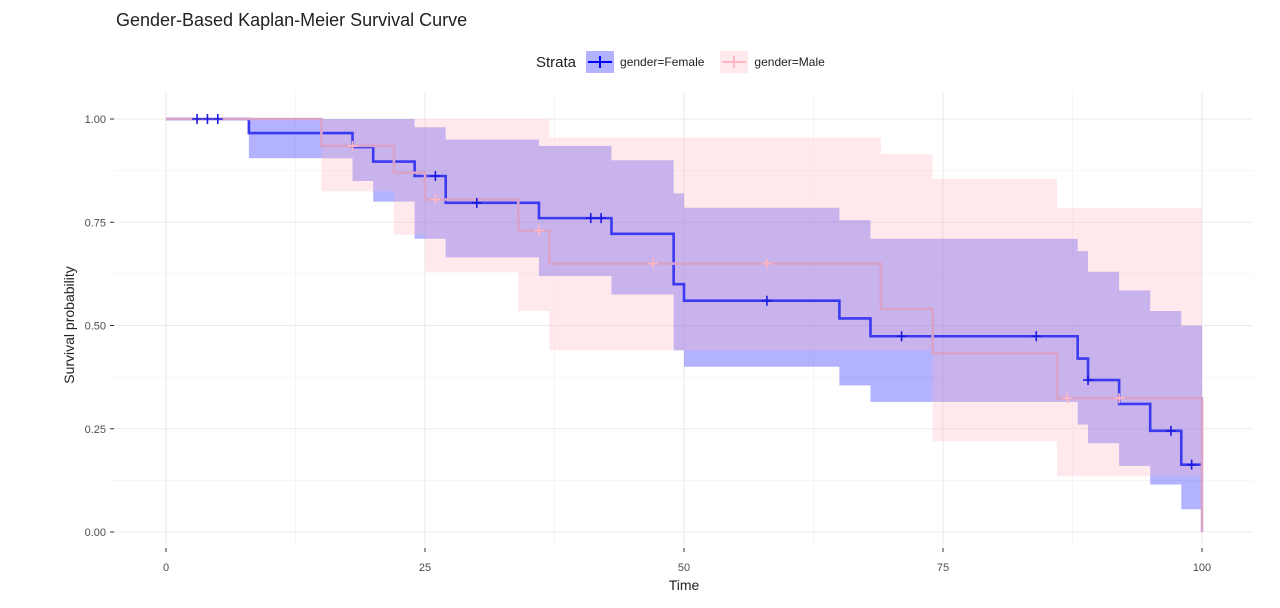 This screenshot has width=1280, height=608. Describe the element at coordinates (662, 62) in the screenshot. I see `legend-label-female: gender=Female` at that location.